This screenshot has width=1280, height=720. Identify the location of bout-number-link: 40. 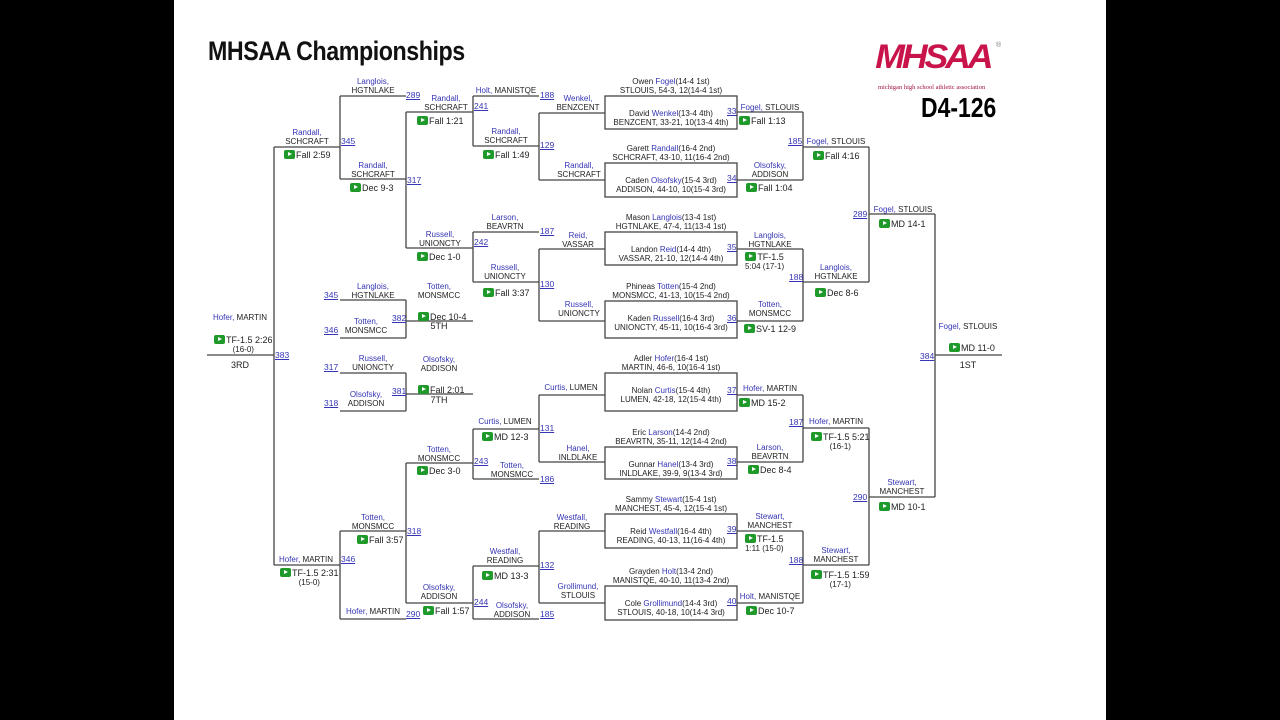
(732, 601).